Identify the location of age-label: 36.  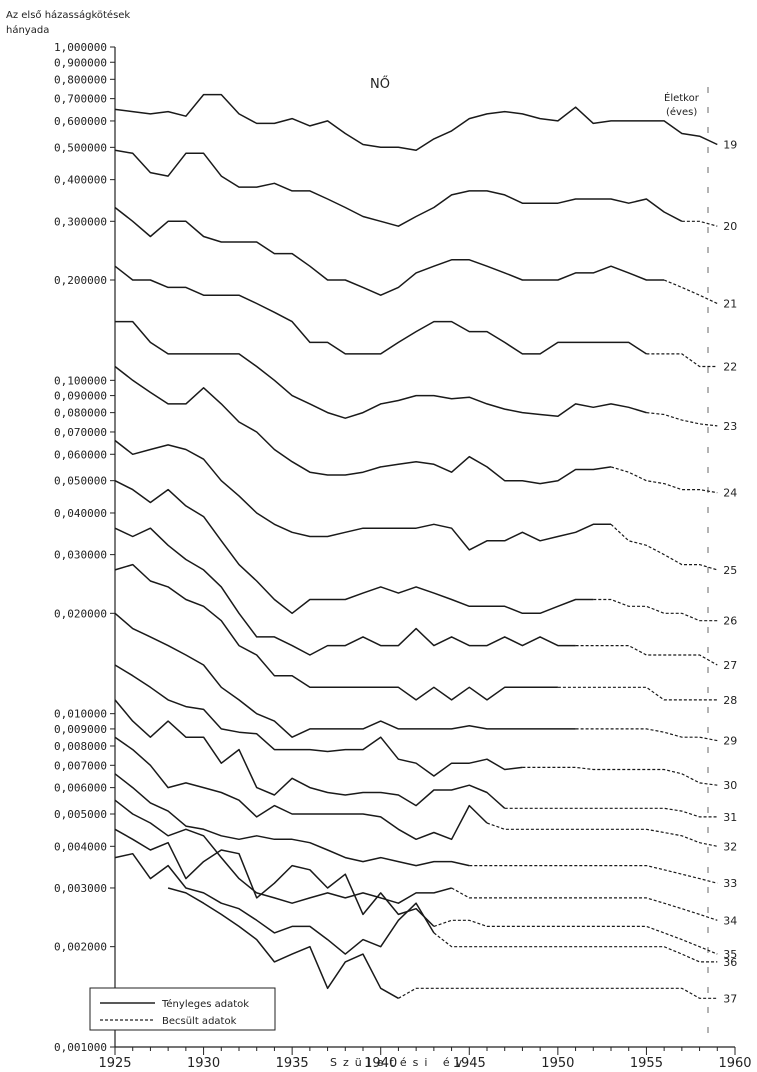
(730, 962).